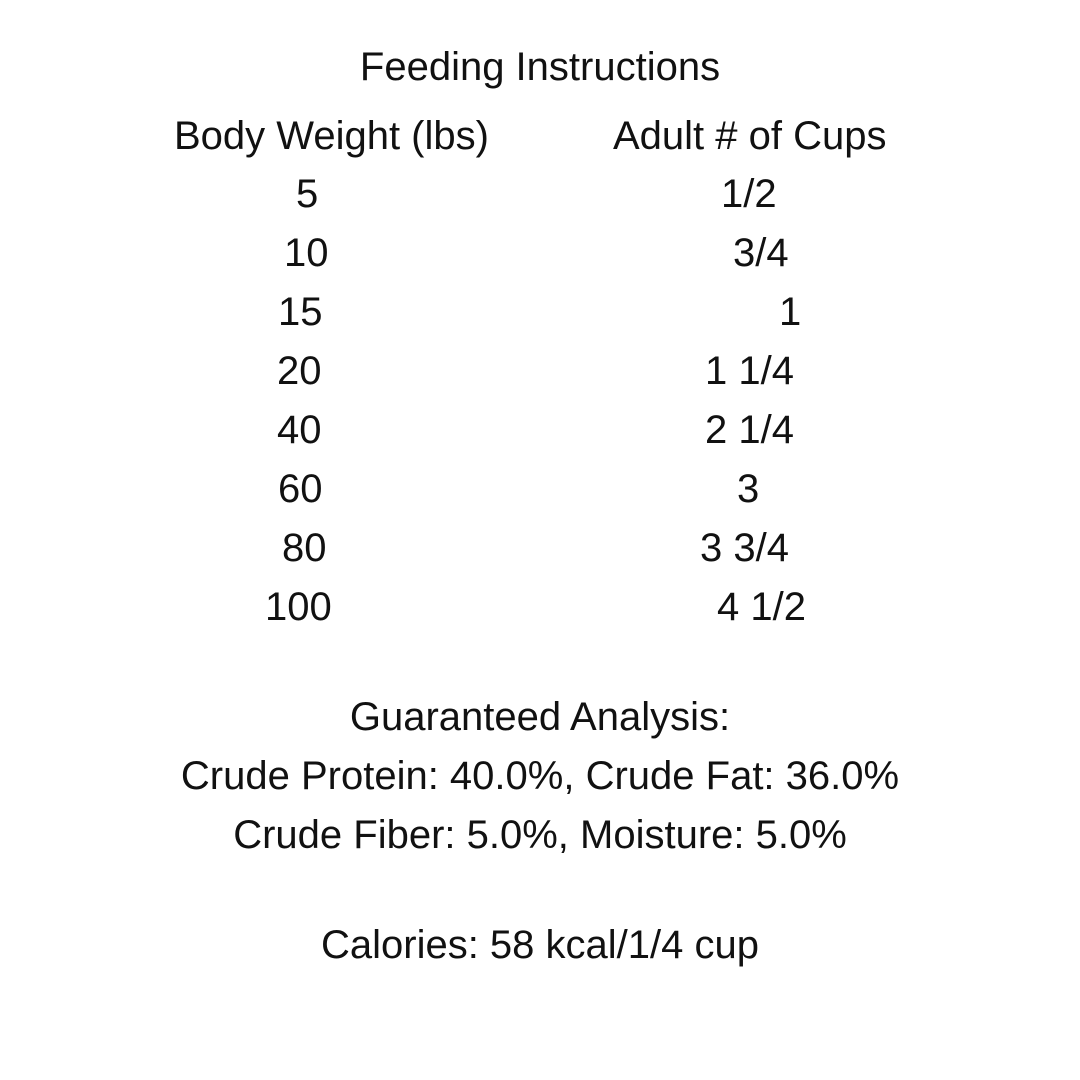 The height and width of the screenshot is (1080, 1080). What do you see at coordinates (331, 136) in the screenshot?
I see `column-header-weight: Body Weight (lbs)` at bounding box center [331, 136].